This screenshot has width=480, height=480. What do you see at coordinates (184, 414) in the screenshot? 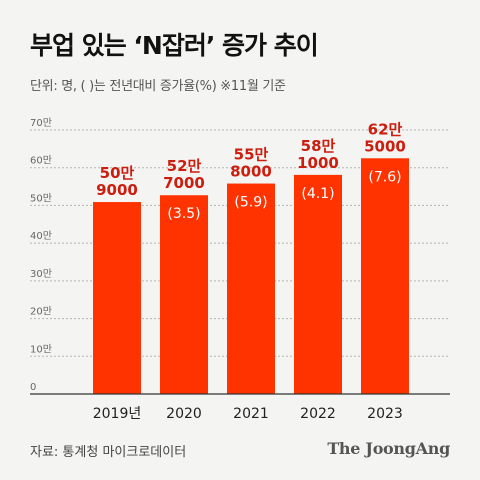
I see `x-tick-label: 2020` at bounding box center [184, 414].